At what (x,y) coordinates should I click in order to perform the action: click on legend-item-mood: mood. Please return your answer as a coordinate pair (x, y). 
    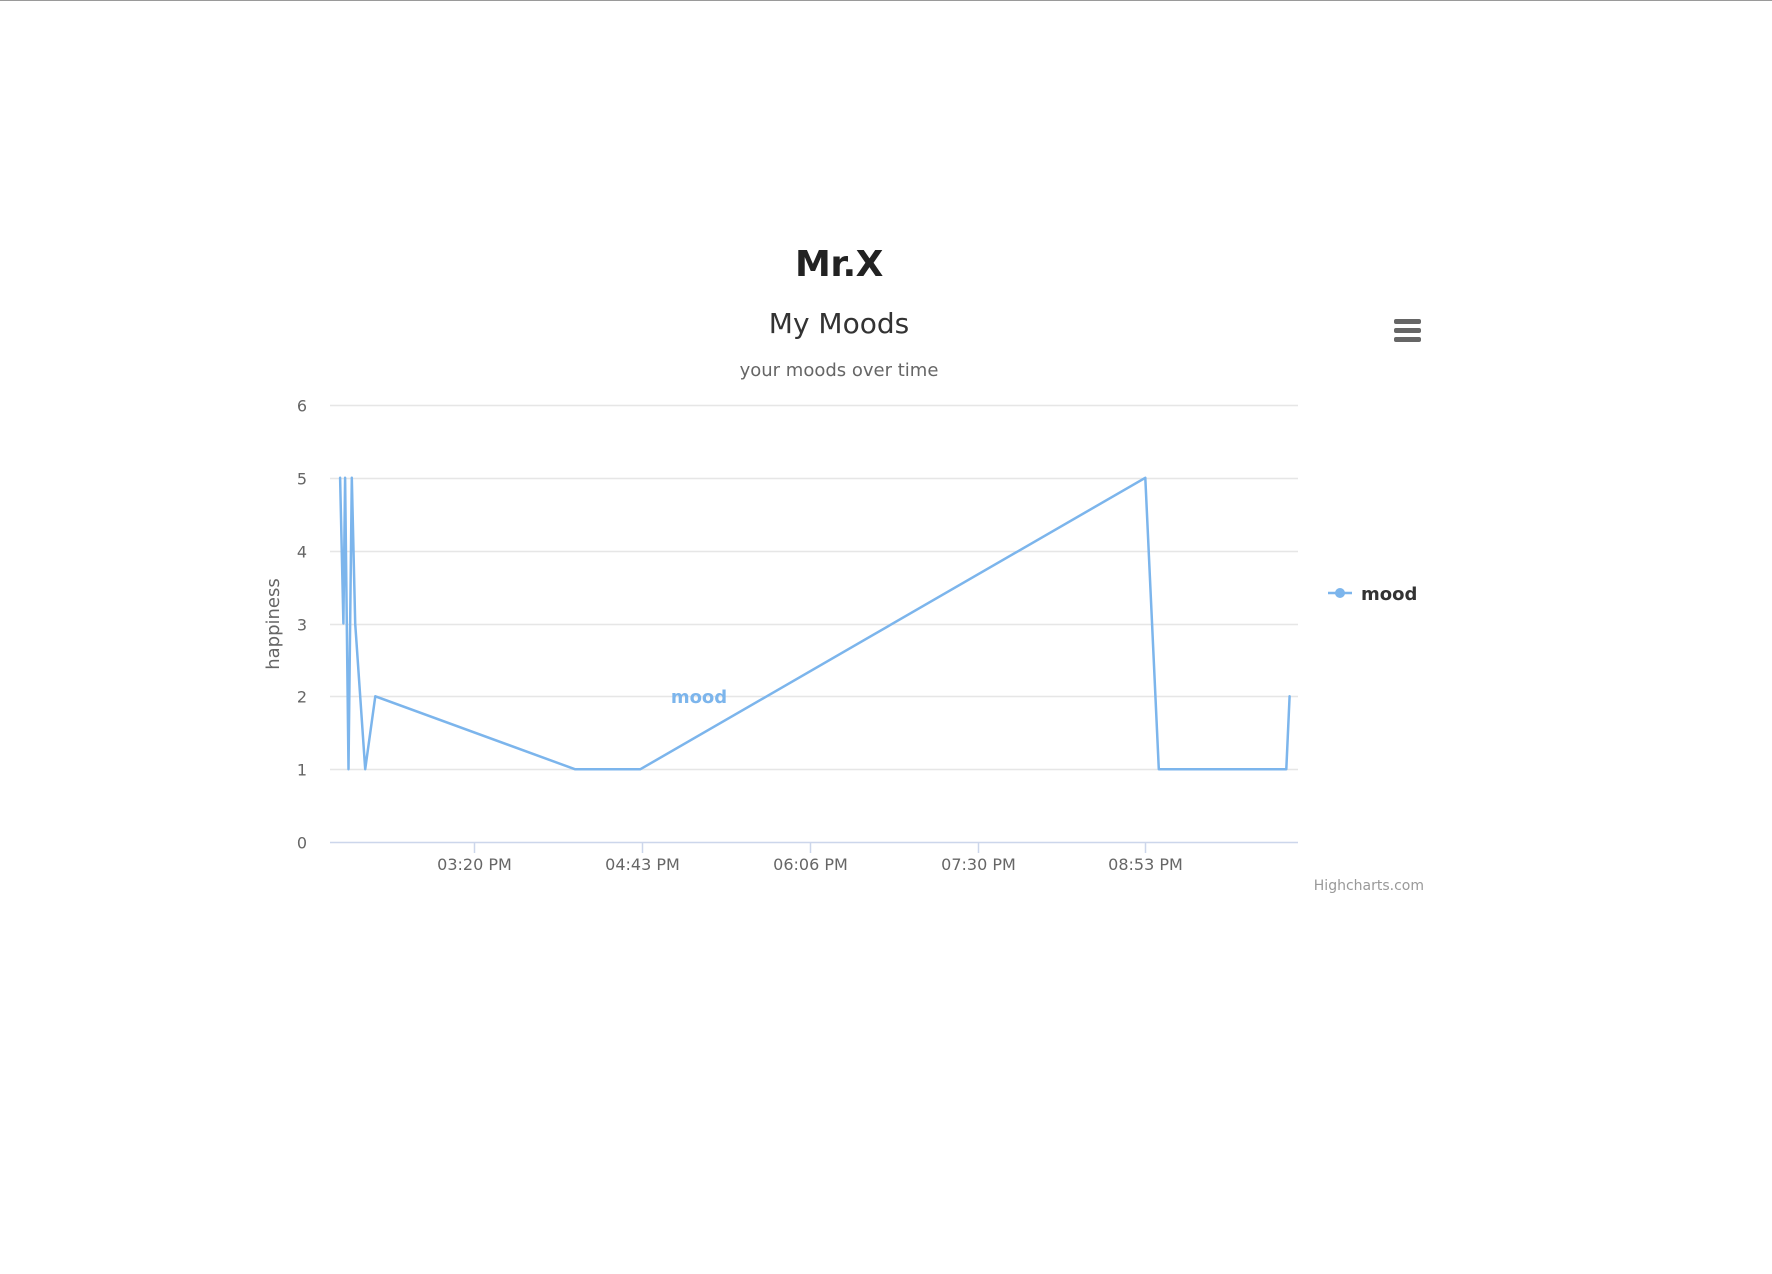
    Looking at the image, I should click on (1372, 594).